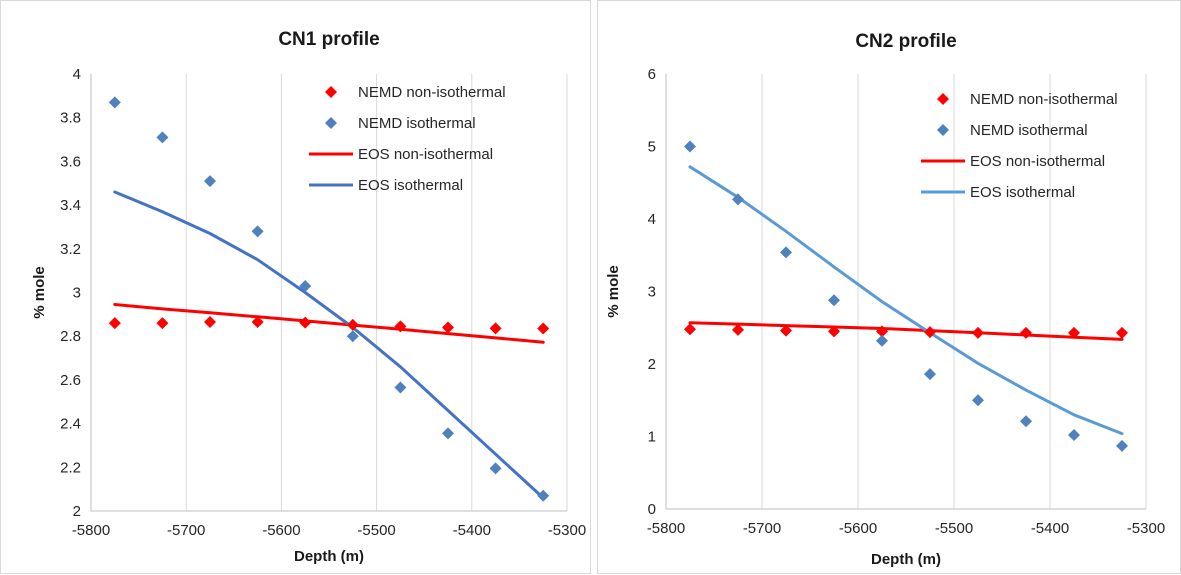 This screenshot has height=575, width=1181. What do you see at coordinates (70, 380) in the screenshot?
I see `y-tick-label: 2.6` at bounding box center [70, 380].